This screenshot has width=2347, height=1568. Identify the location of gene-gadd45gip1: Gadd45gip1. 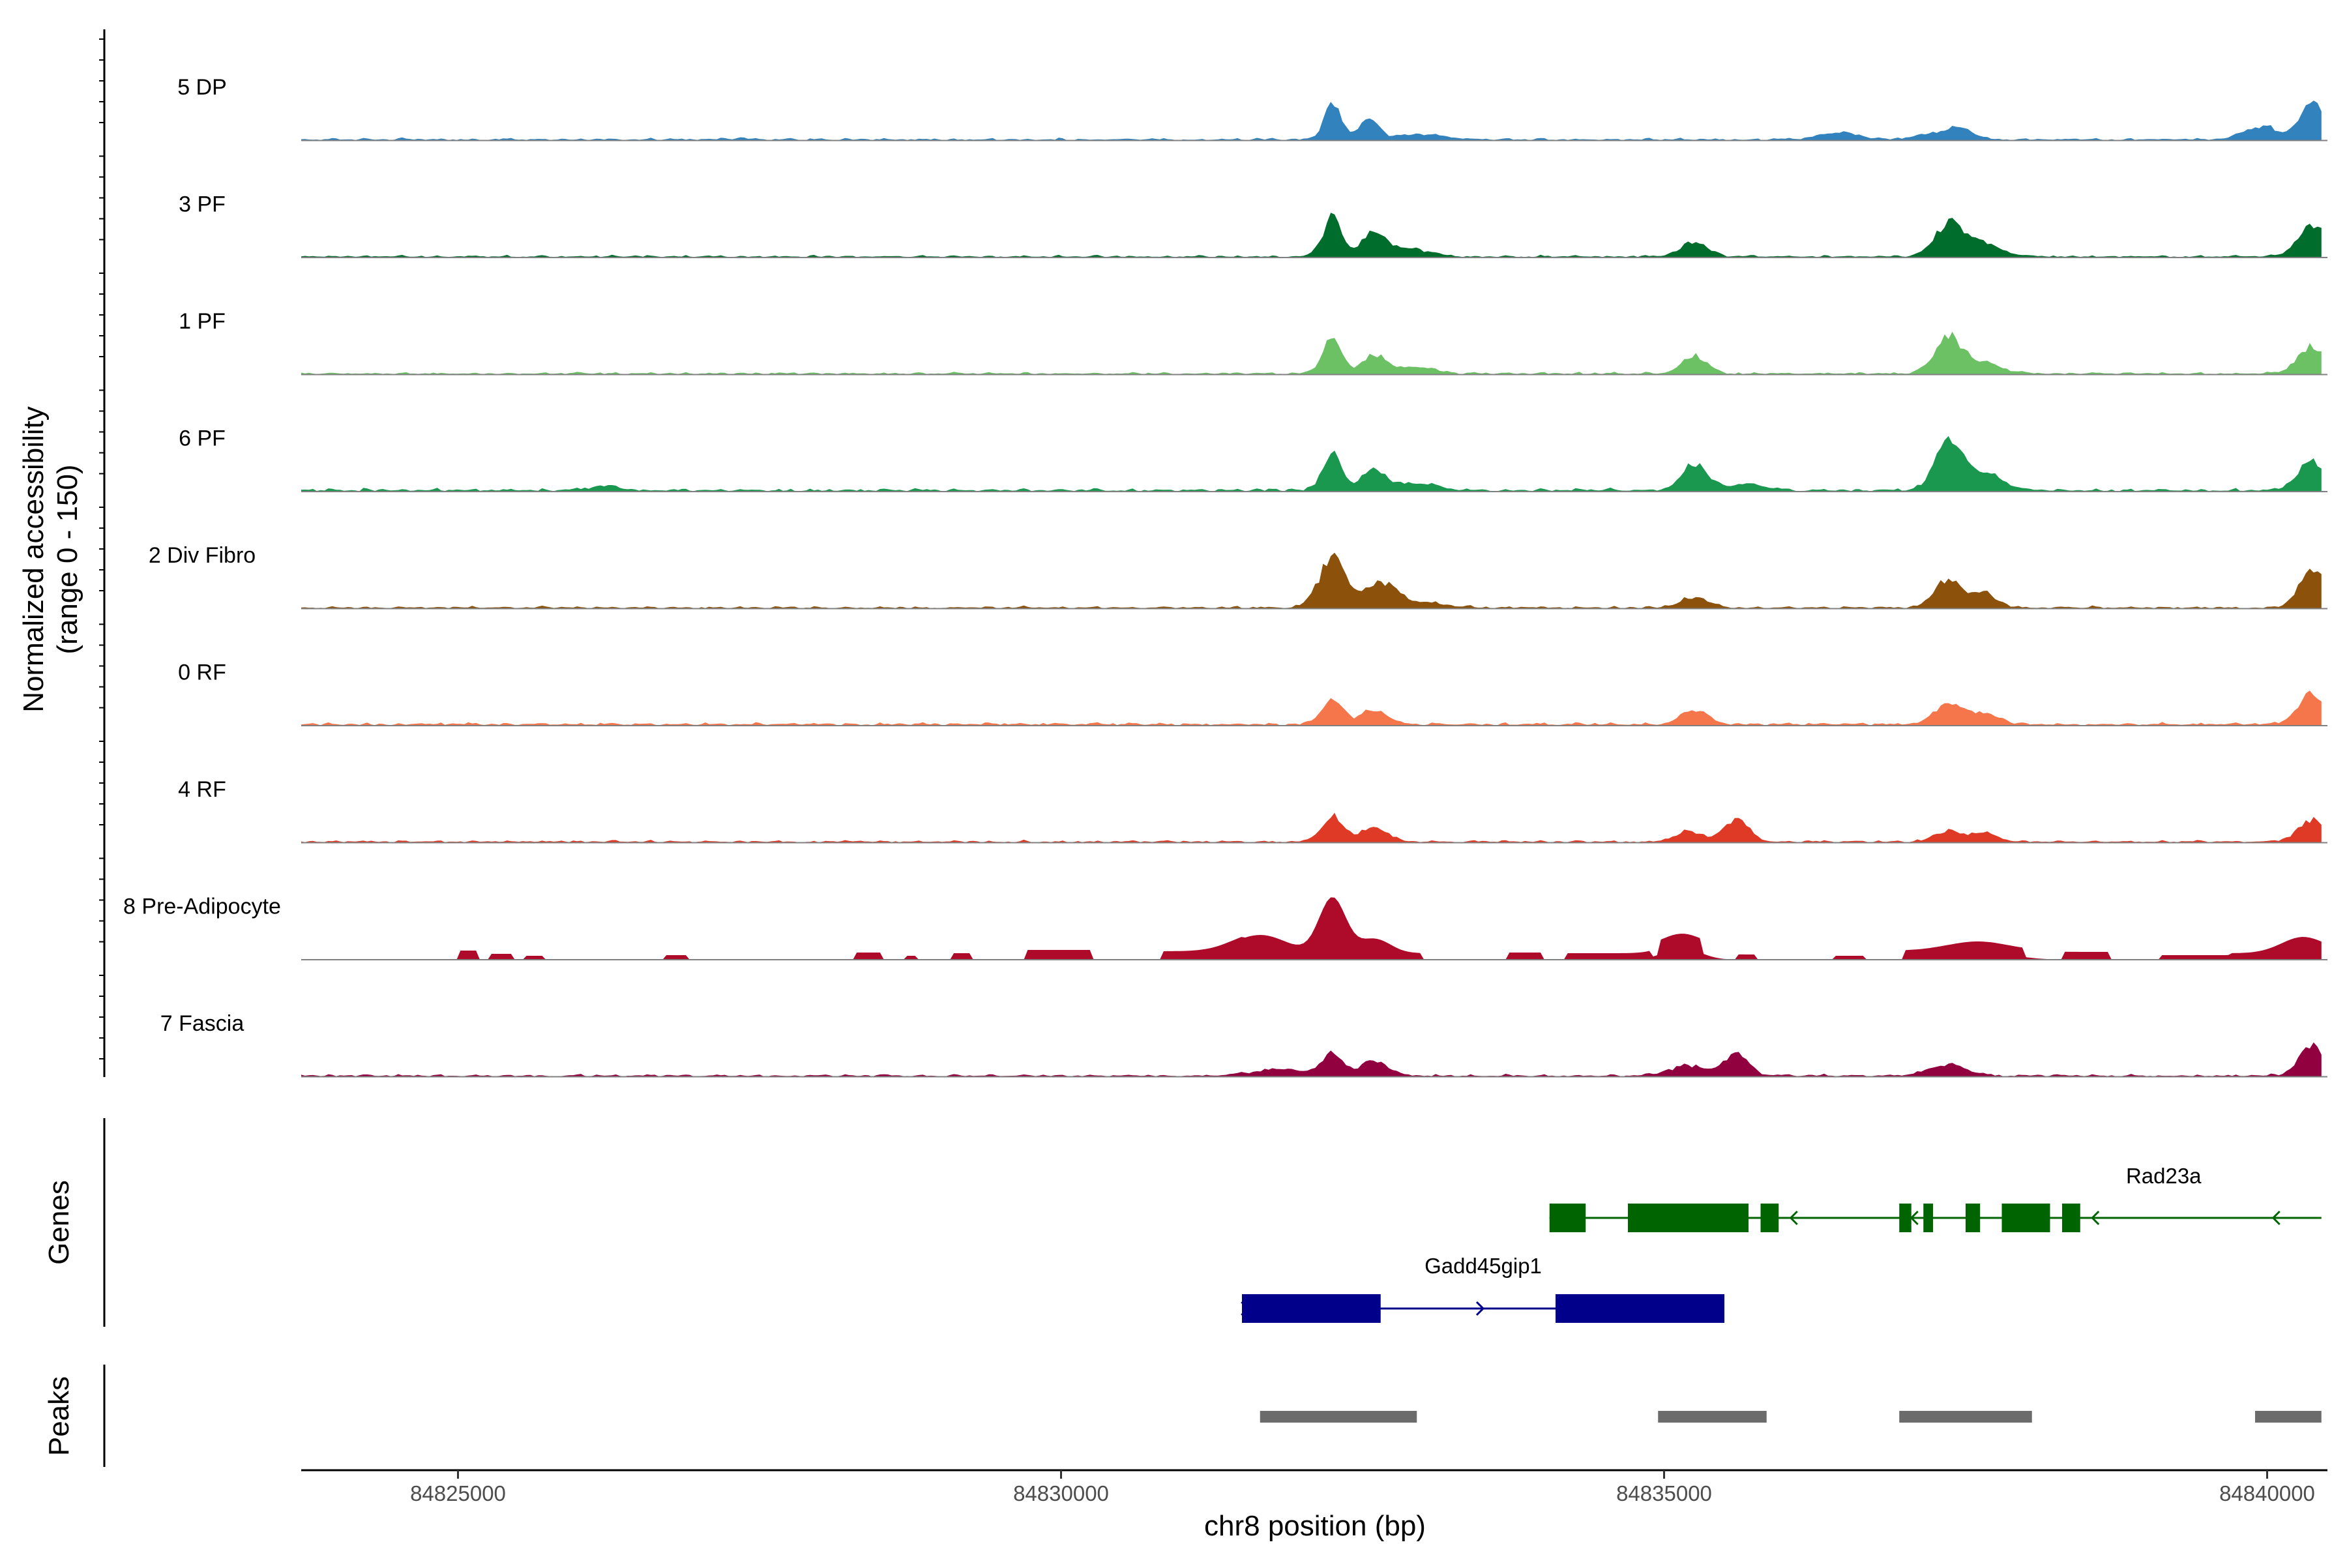
(1482, 1289).